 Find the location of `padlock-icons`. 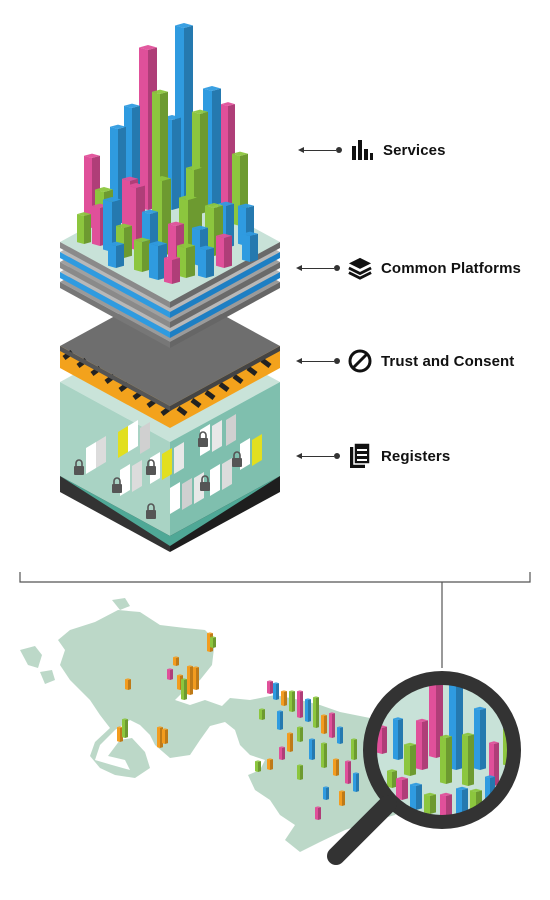

padlock-icons is located at coordinates (158, 475).